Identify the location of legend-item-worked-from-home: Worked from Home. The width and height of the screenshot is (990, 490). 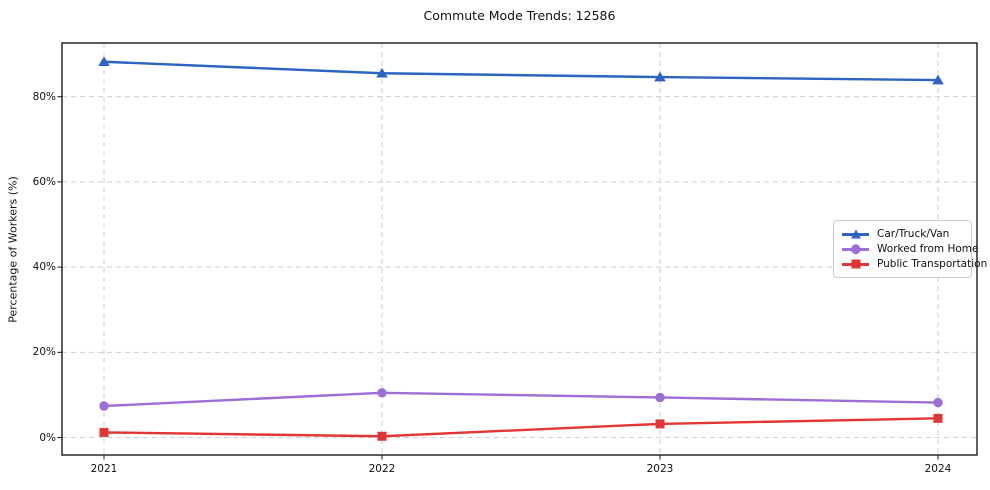
(910, 249).